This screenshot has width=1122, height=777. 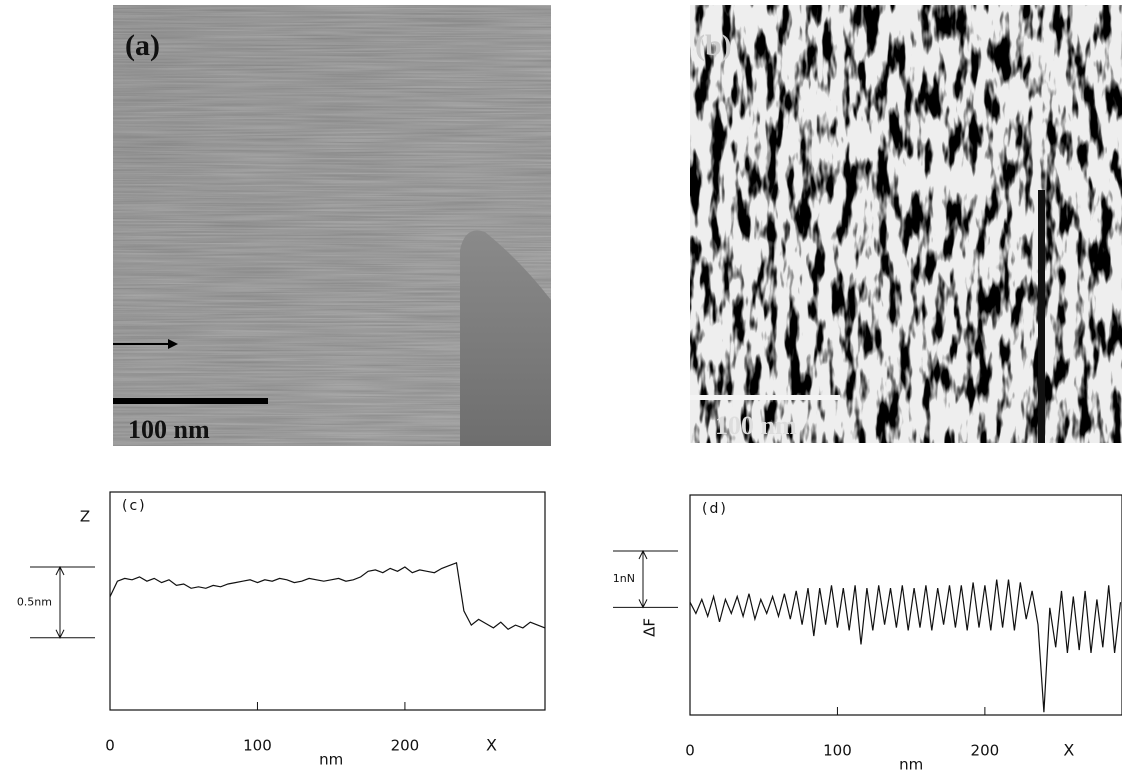 What do you see at coordinates (650, 627) in the screenshot?
I see `y-axis-label: ΔF` at bounding box center [650, 627].